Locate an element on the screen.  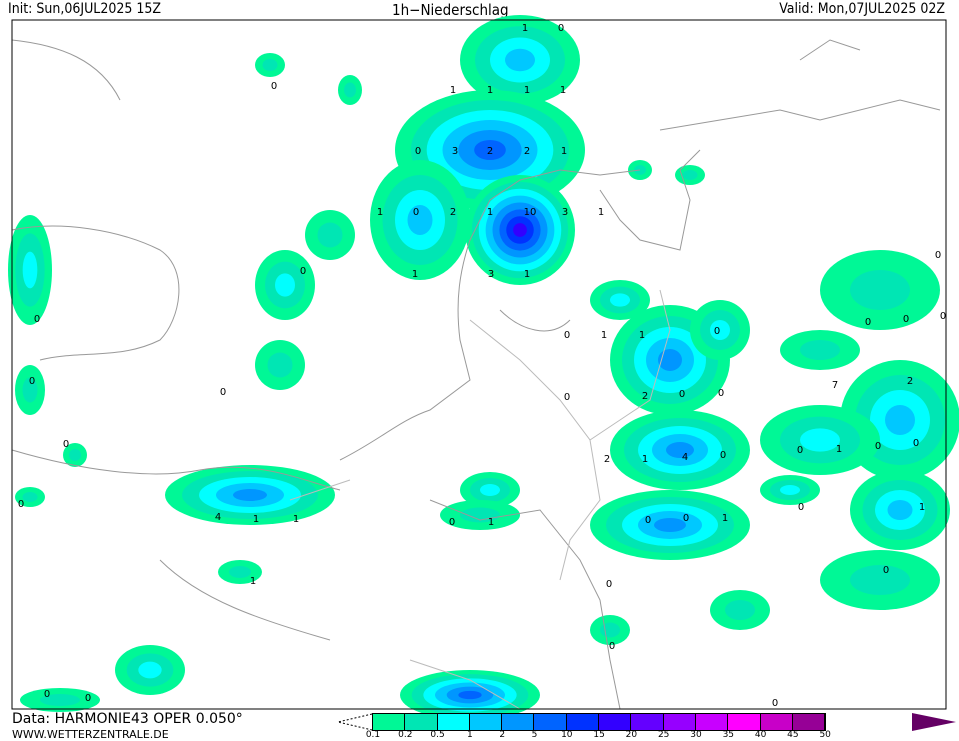
legend-tick: 35 is located at coordinates (728, 735).